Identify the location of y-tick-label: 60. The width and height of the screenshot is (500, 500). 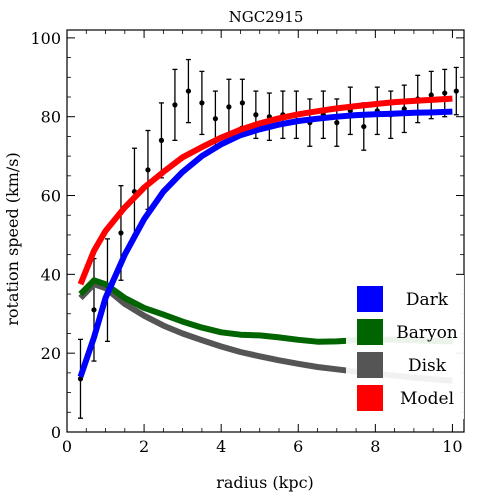
(51, 196).